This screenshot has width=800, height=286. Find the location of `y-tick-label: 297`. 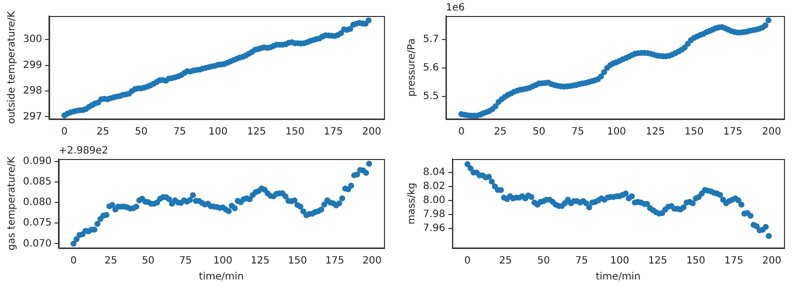

y-tick-label: 297 is located at coordinates (32, 116).